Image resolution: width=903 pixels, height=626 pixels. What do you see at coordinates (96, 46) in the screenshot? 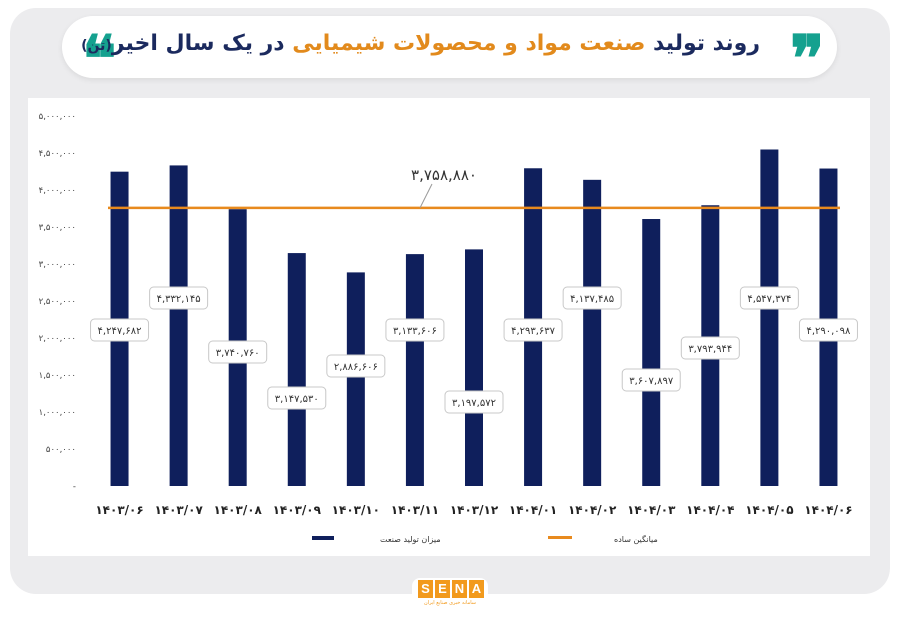
I see `title-unit: (تن)` at bounding box center [96, 46].